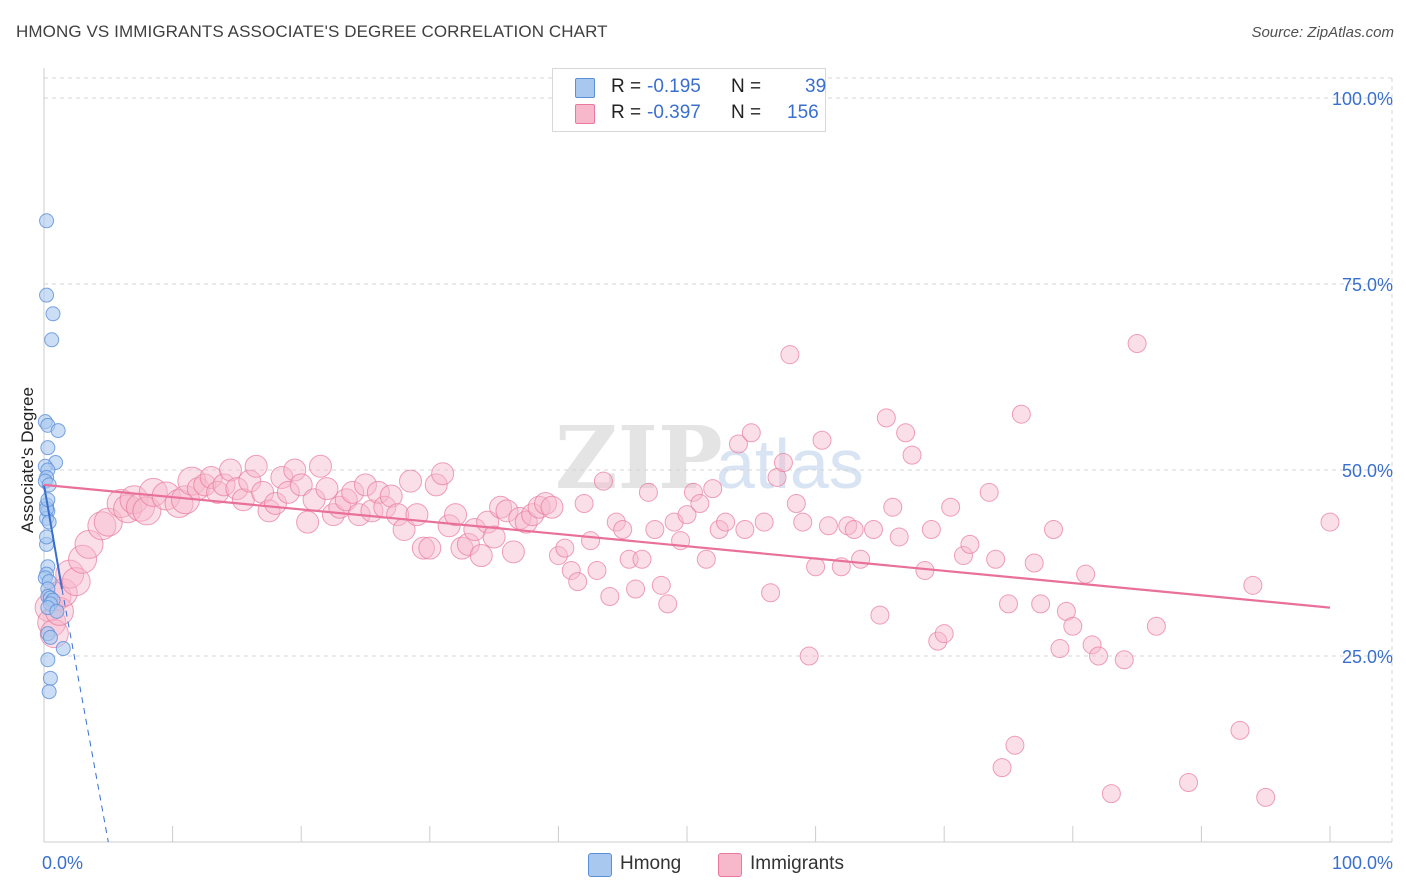 Image resolution: width=1406 pixels, height=892 pixels. I want to click on hmong-r-label: R =, so click(626, 86).